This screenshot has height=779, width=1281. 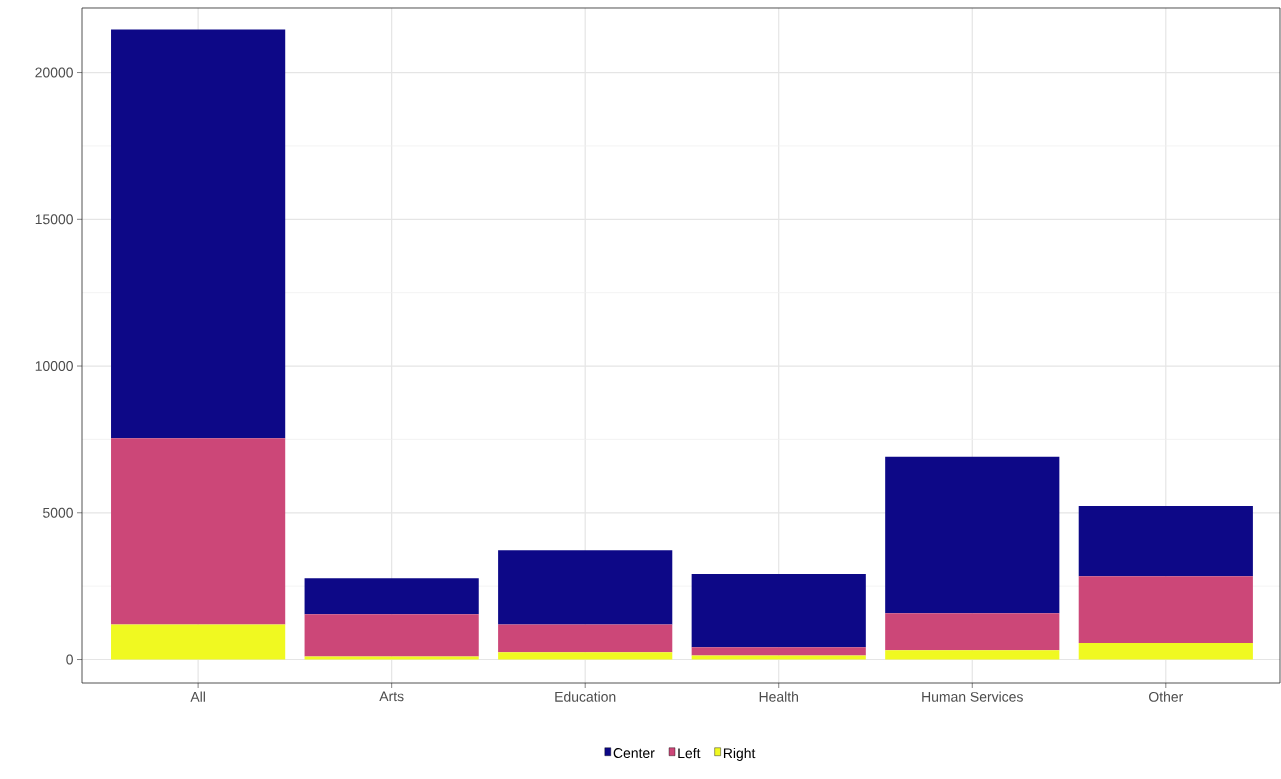 I want to click on legend-label: Center, so click(x=634, y=753).